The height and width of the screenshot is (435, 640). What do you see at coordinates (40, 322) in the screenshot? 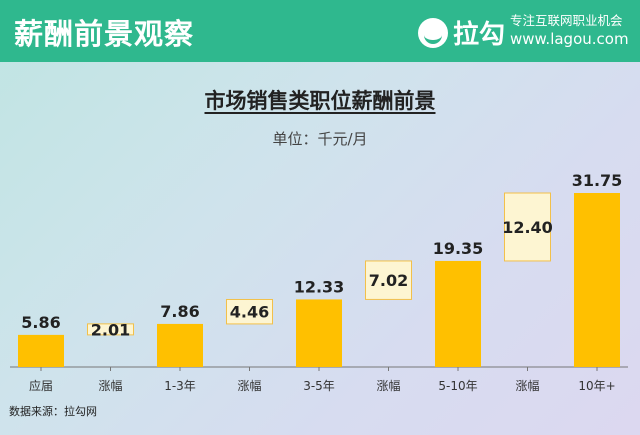
I see `data-label: 5.86` at bounding box center [40, 322].